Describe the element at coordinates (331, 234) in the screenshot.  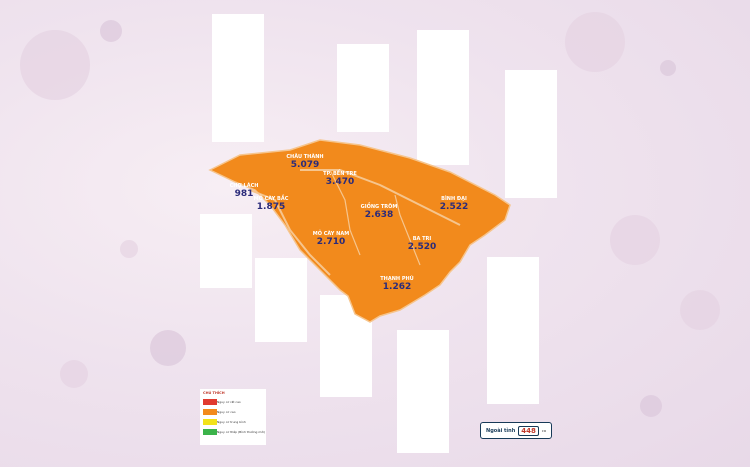
I see `area-name: MỎ CÀY NAM` at that location.